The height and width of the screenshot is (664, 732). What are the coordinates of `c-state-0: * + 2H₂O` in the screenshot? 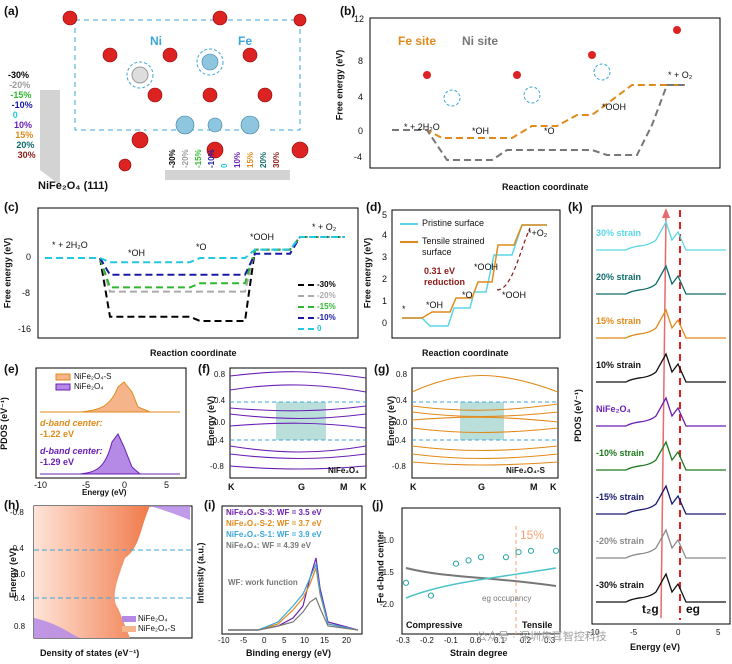 It's located at (70, 245).